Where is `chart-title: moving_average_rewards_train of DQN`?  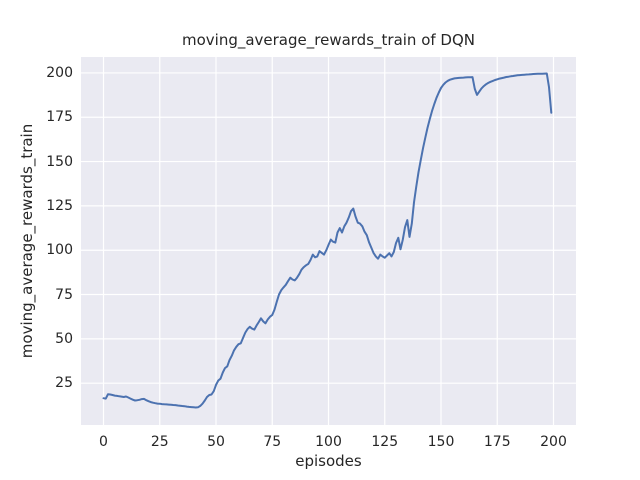
chart-title: moving_average_rewards_train of DQN is located at coordinates (328, 40).